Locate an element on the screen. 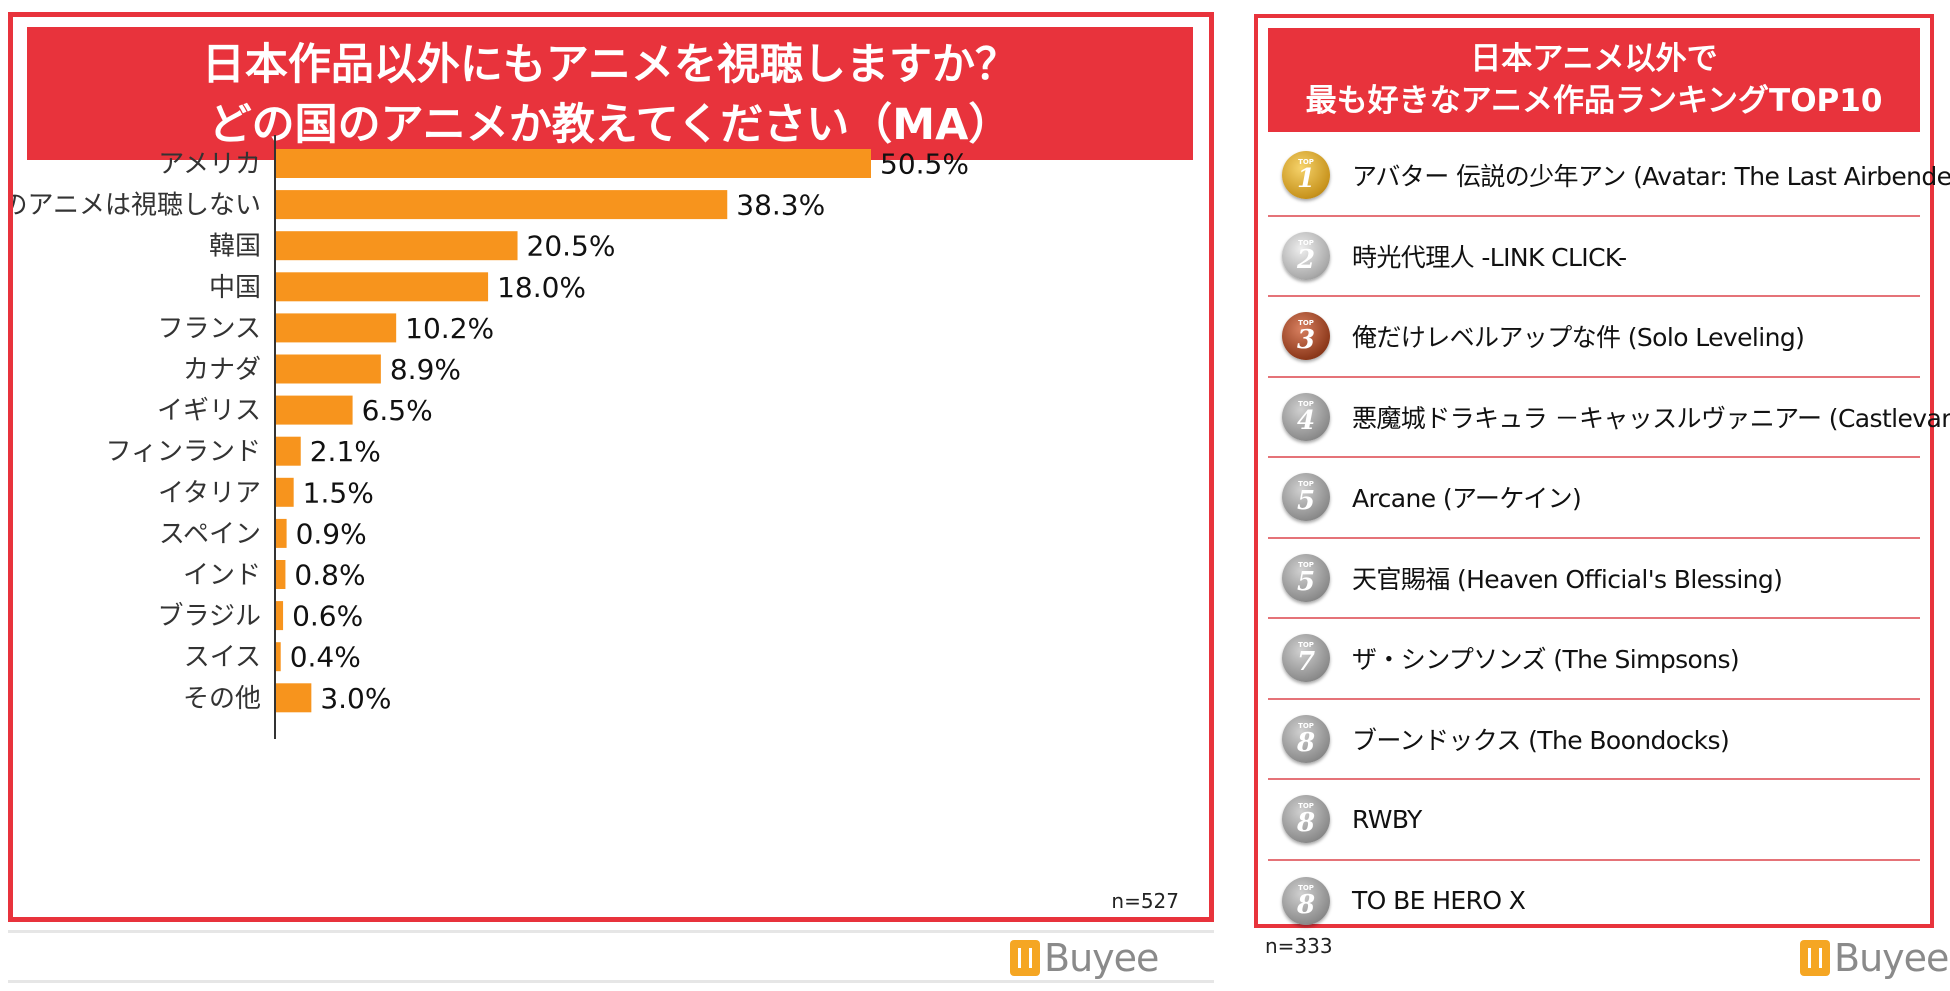 The width and height of the screenshot is (1950, 991). value-label: 6.5% is located at coordinates (397, 410).